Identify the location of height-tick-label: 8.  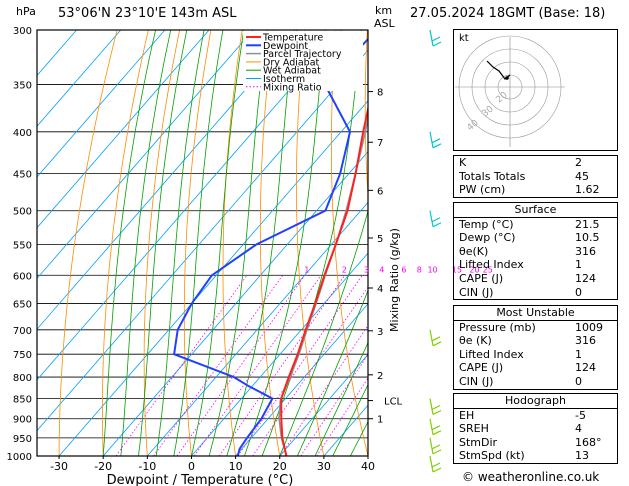
(380, 93).